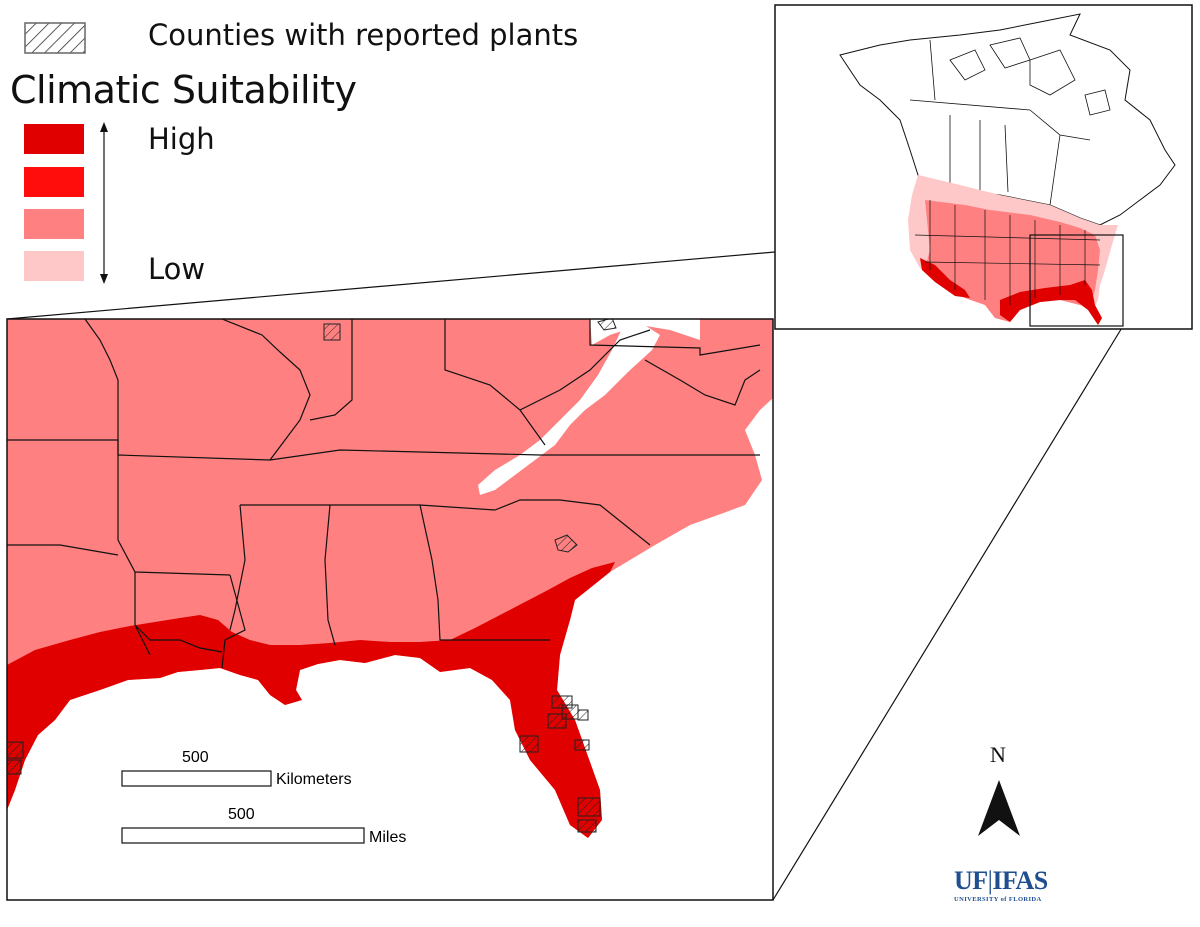 Image resolution: width=1200 pixels, height=927 pixels. I want to click on swatch-medium, so click(54, 224).